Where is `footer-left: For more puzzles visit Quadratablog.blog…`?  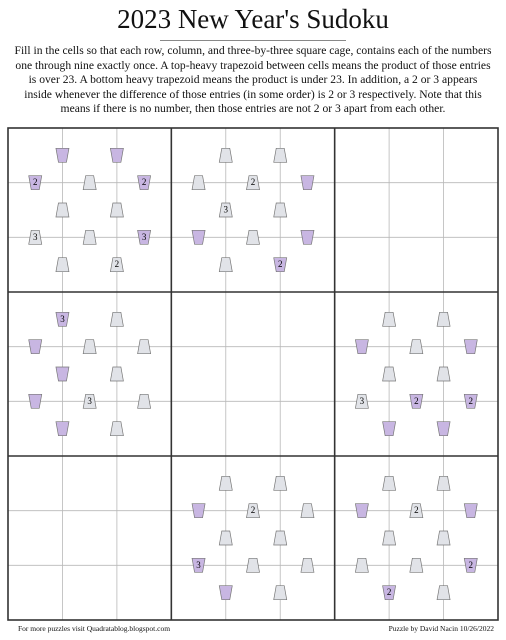
footer-left: For more puzzles visit Quadratablog.blog… is located at coordinates (94, 628).